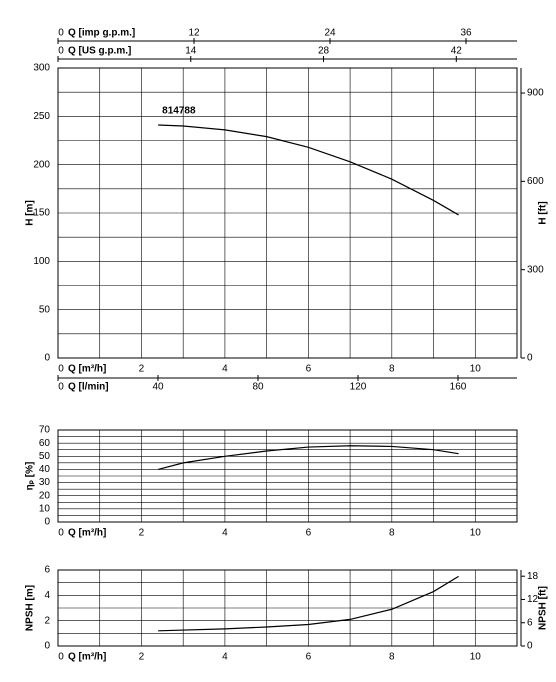  I want to click on y2-tick-label: 300, so click(535, 269).